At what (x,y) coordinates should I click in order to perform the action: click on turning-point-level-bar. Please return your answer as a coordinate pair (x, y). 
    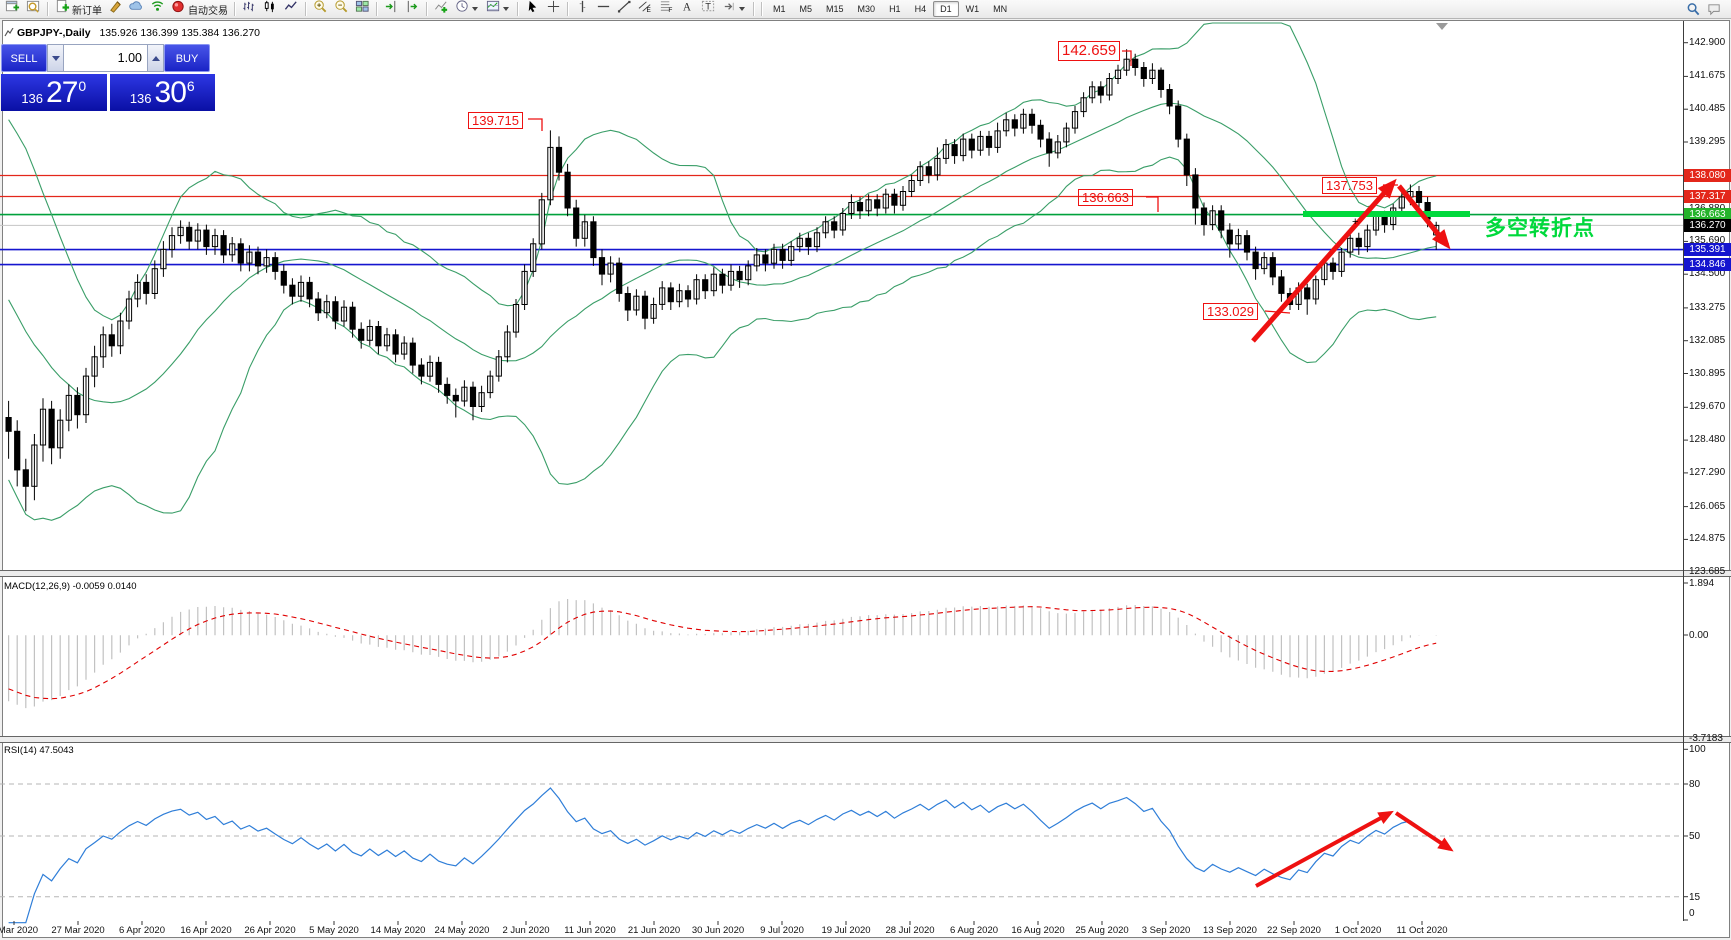
    Looking at the image, I should click on (1386, 214).